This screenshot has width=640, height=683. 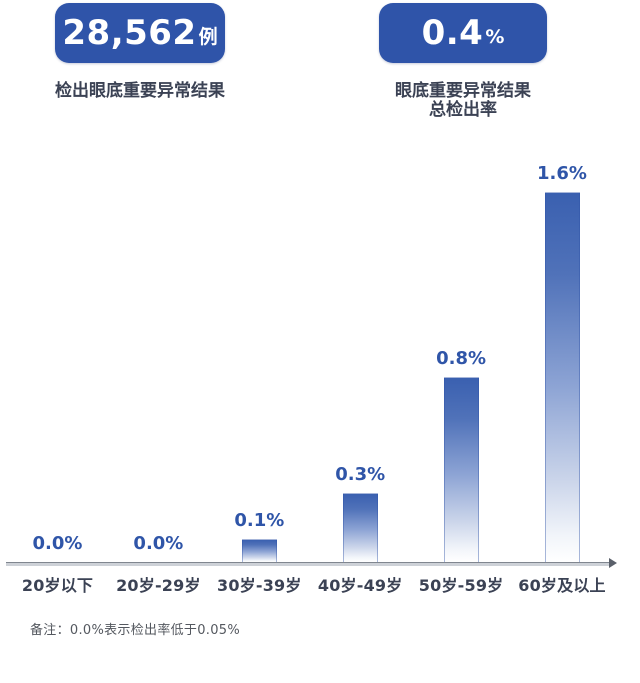 What do you see at coordinates (461, 585) in the screenshot?
I see `x-axis-tick-label: 50岁-59岁` at bounding box center [461, 585].